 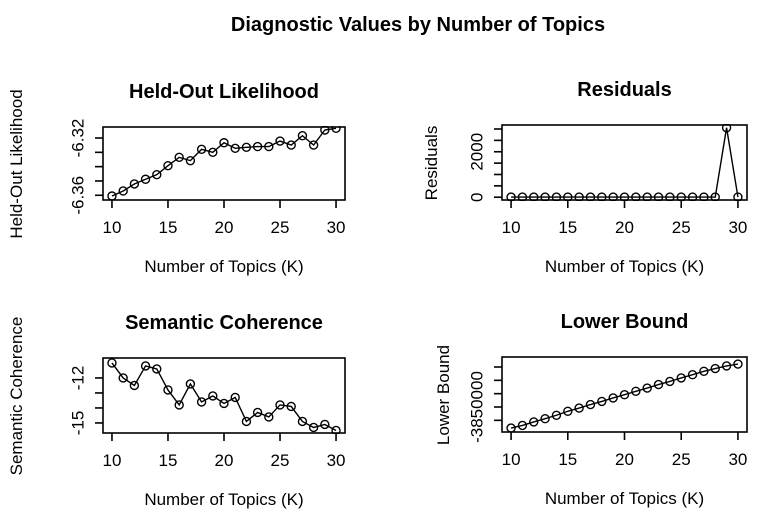 What do you see at coordinates (77, 423) in the screenshot?
I see `y-tick-label: -15` at bounding box center [77, 423].